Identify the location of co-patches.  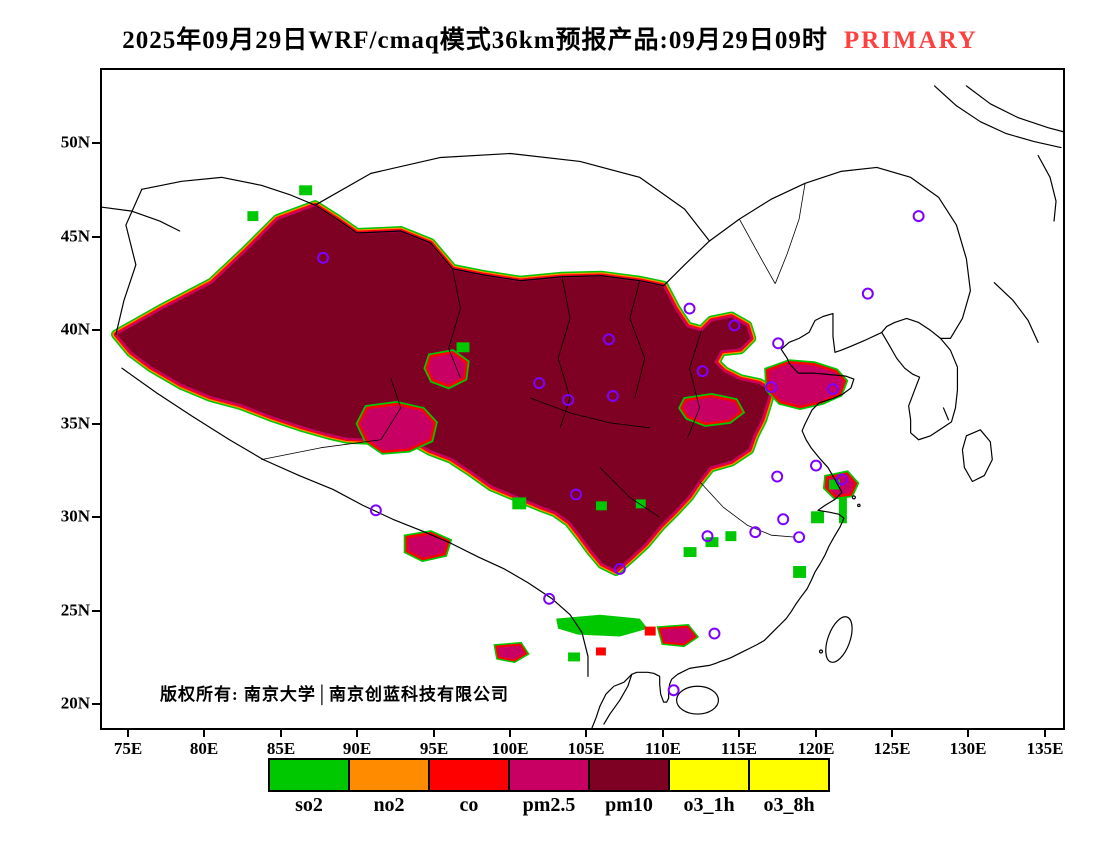
(625, 641).